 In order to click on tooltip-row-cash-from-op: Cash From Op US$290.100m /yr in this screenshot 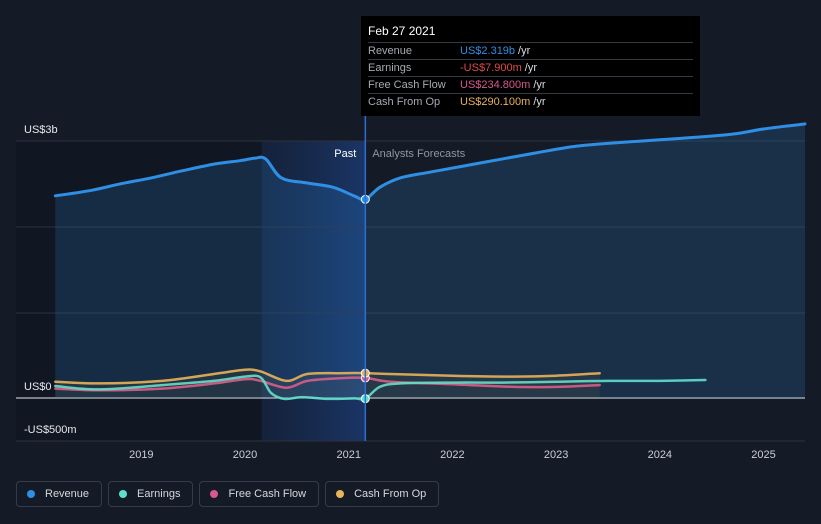, I will do `click(530, 102)`.